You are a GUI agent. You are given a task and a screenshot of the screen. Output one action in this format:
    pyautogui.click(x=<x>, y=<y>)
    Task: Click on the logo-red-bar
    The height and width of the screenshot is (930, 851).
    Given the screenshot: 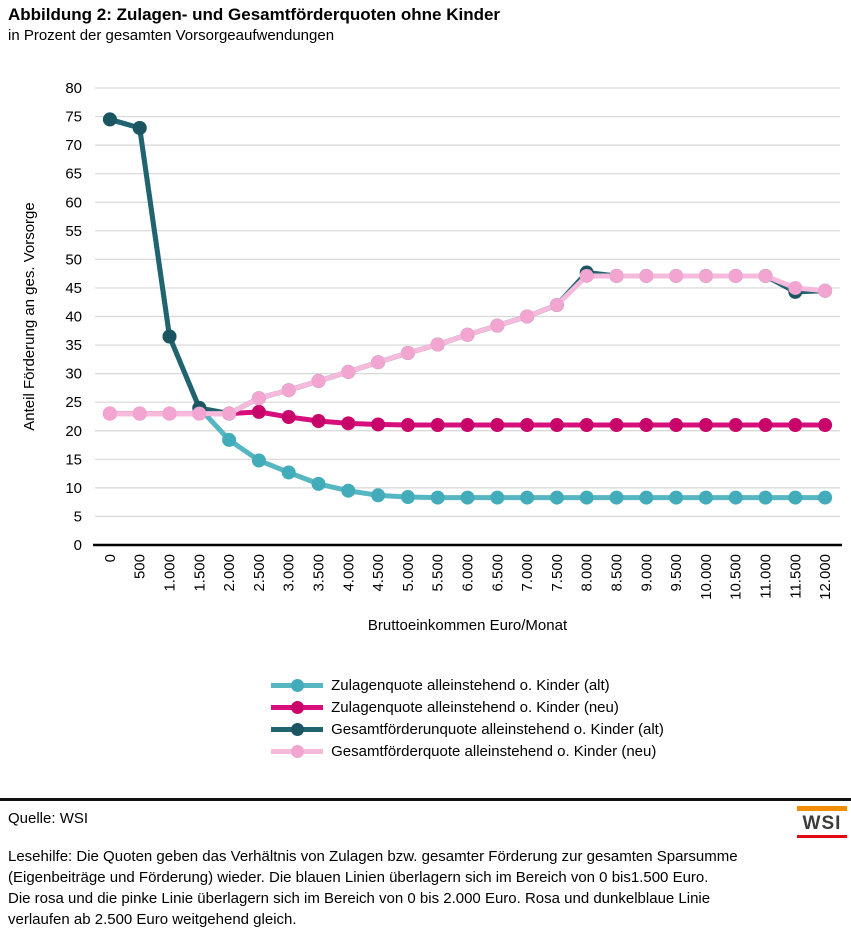 What is the action you would take?
    pyautogui.click(x=822, y=836)
    